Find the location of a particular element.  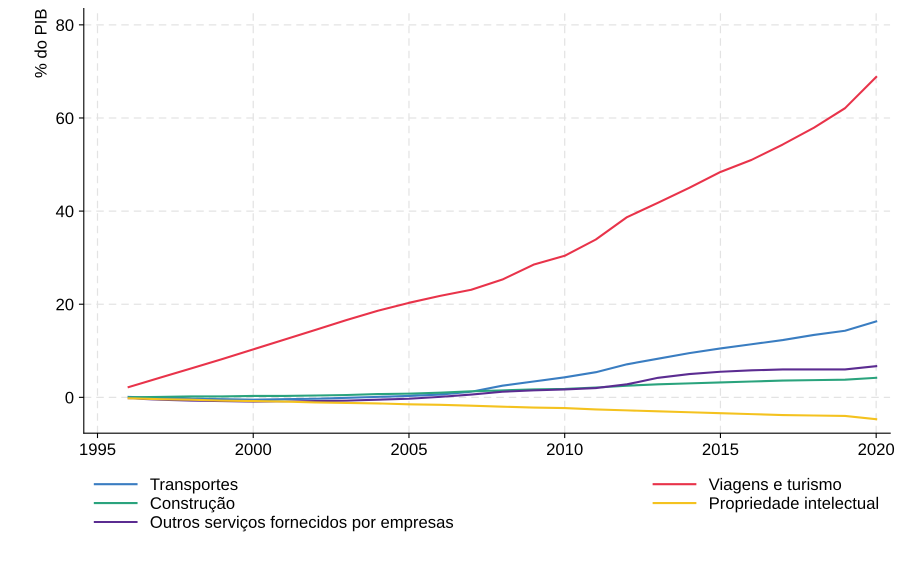

legend-label: Viagens e turismo is located at coordinates (775, 486).